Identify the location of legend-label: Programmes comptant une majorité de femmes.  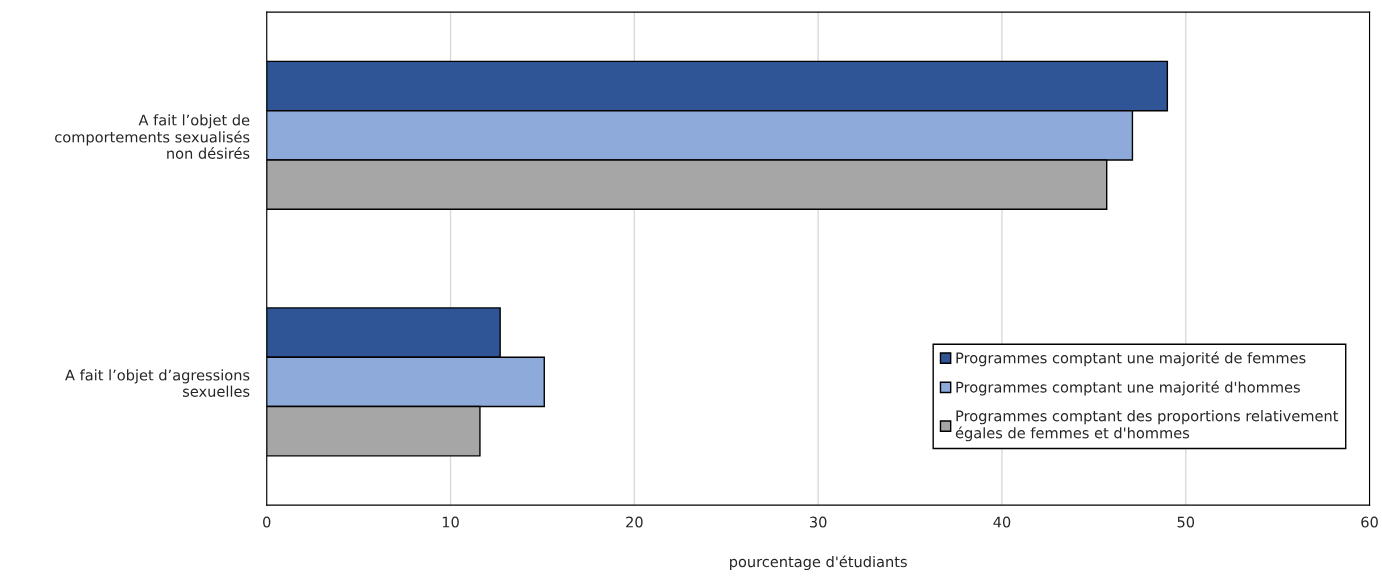
(1131, 359).